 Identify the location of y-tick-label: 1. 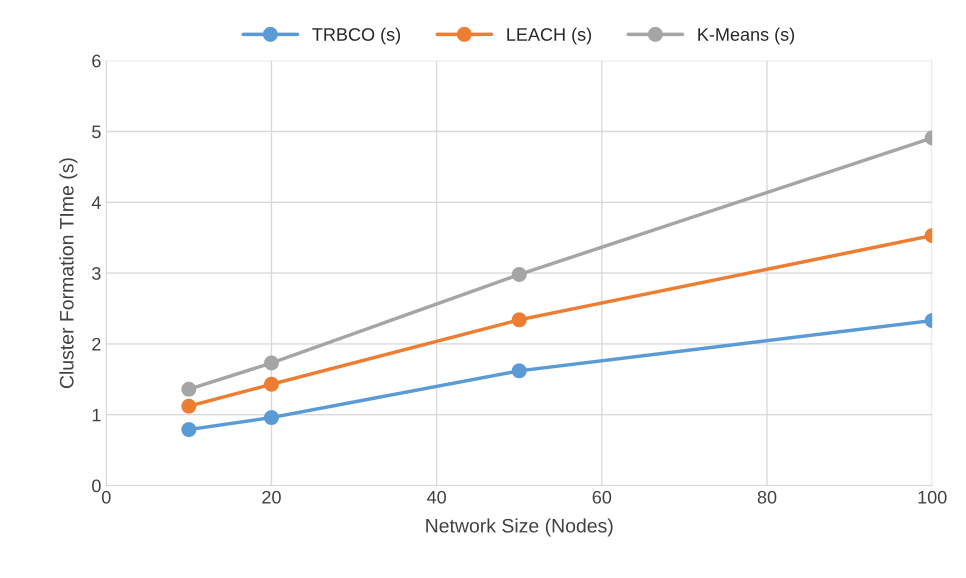
(96, 415).